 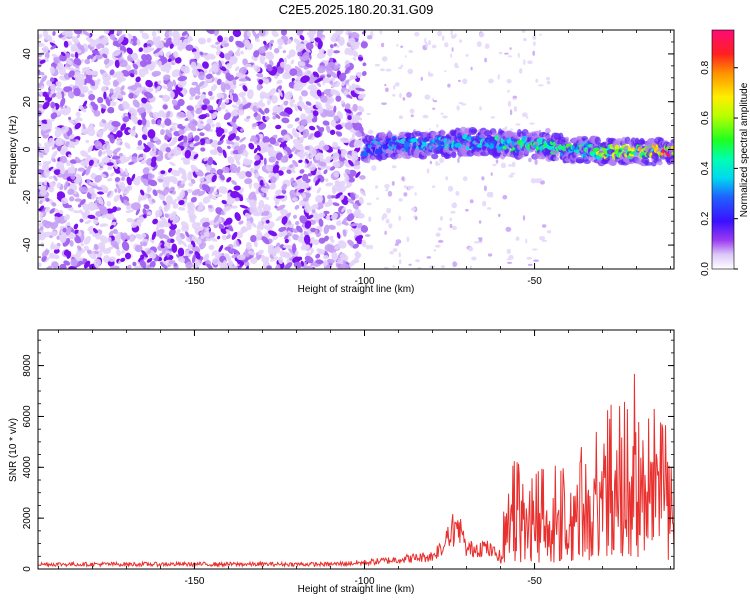 I want to click on x-tick-label: -150, so click(x=194, y=281).